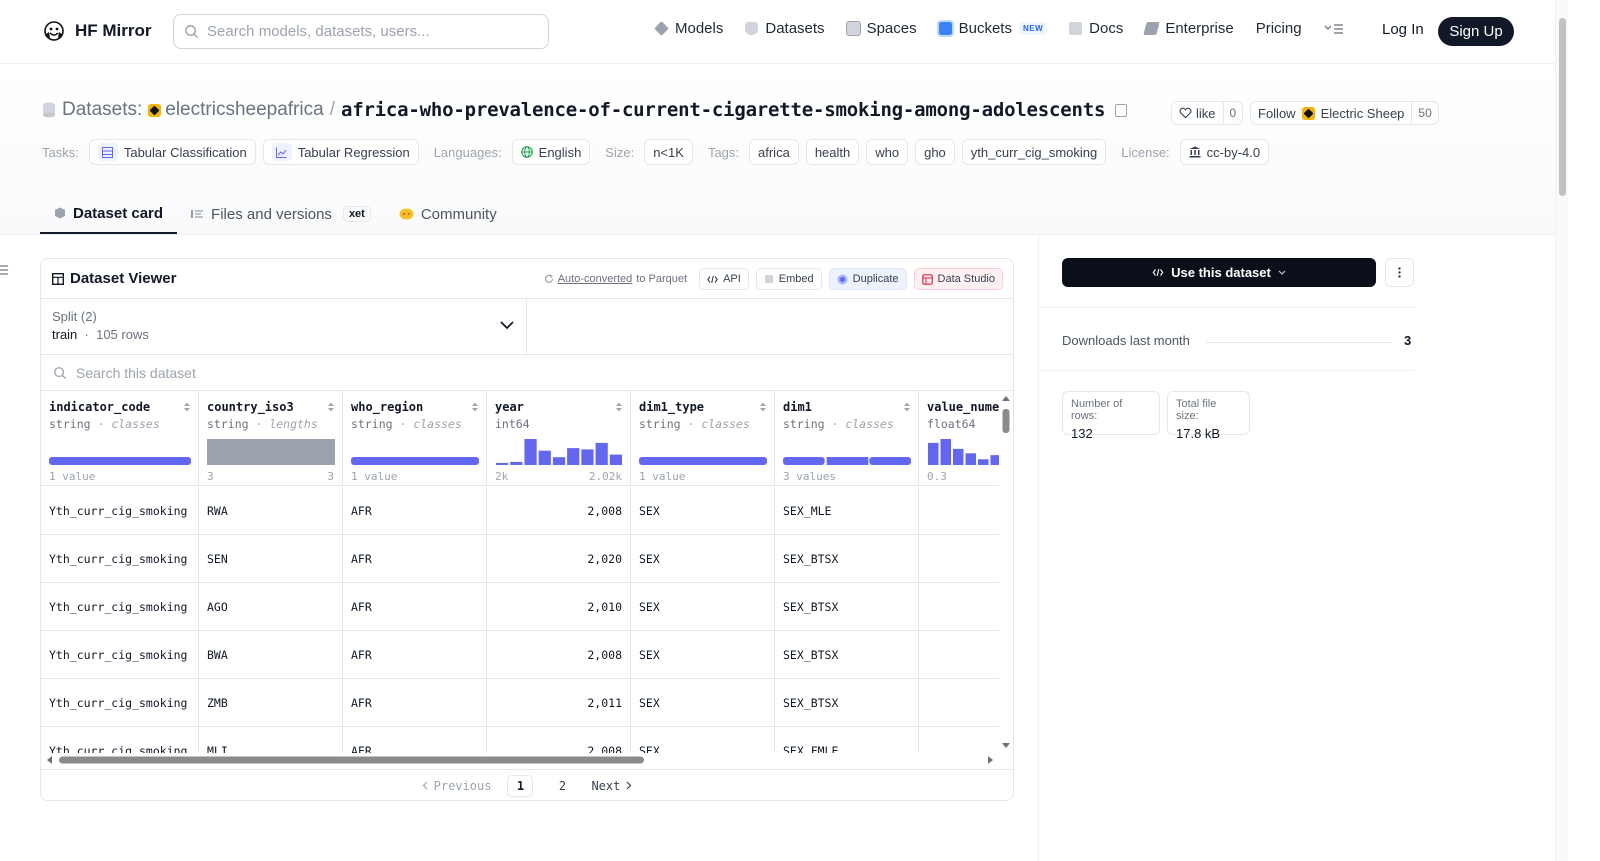 The width and height of the screenshot is (1600, 861). I want to click on nav-datasets: Datasets, so click(785, 28).